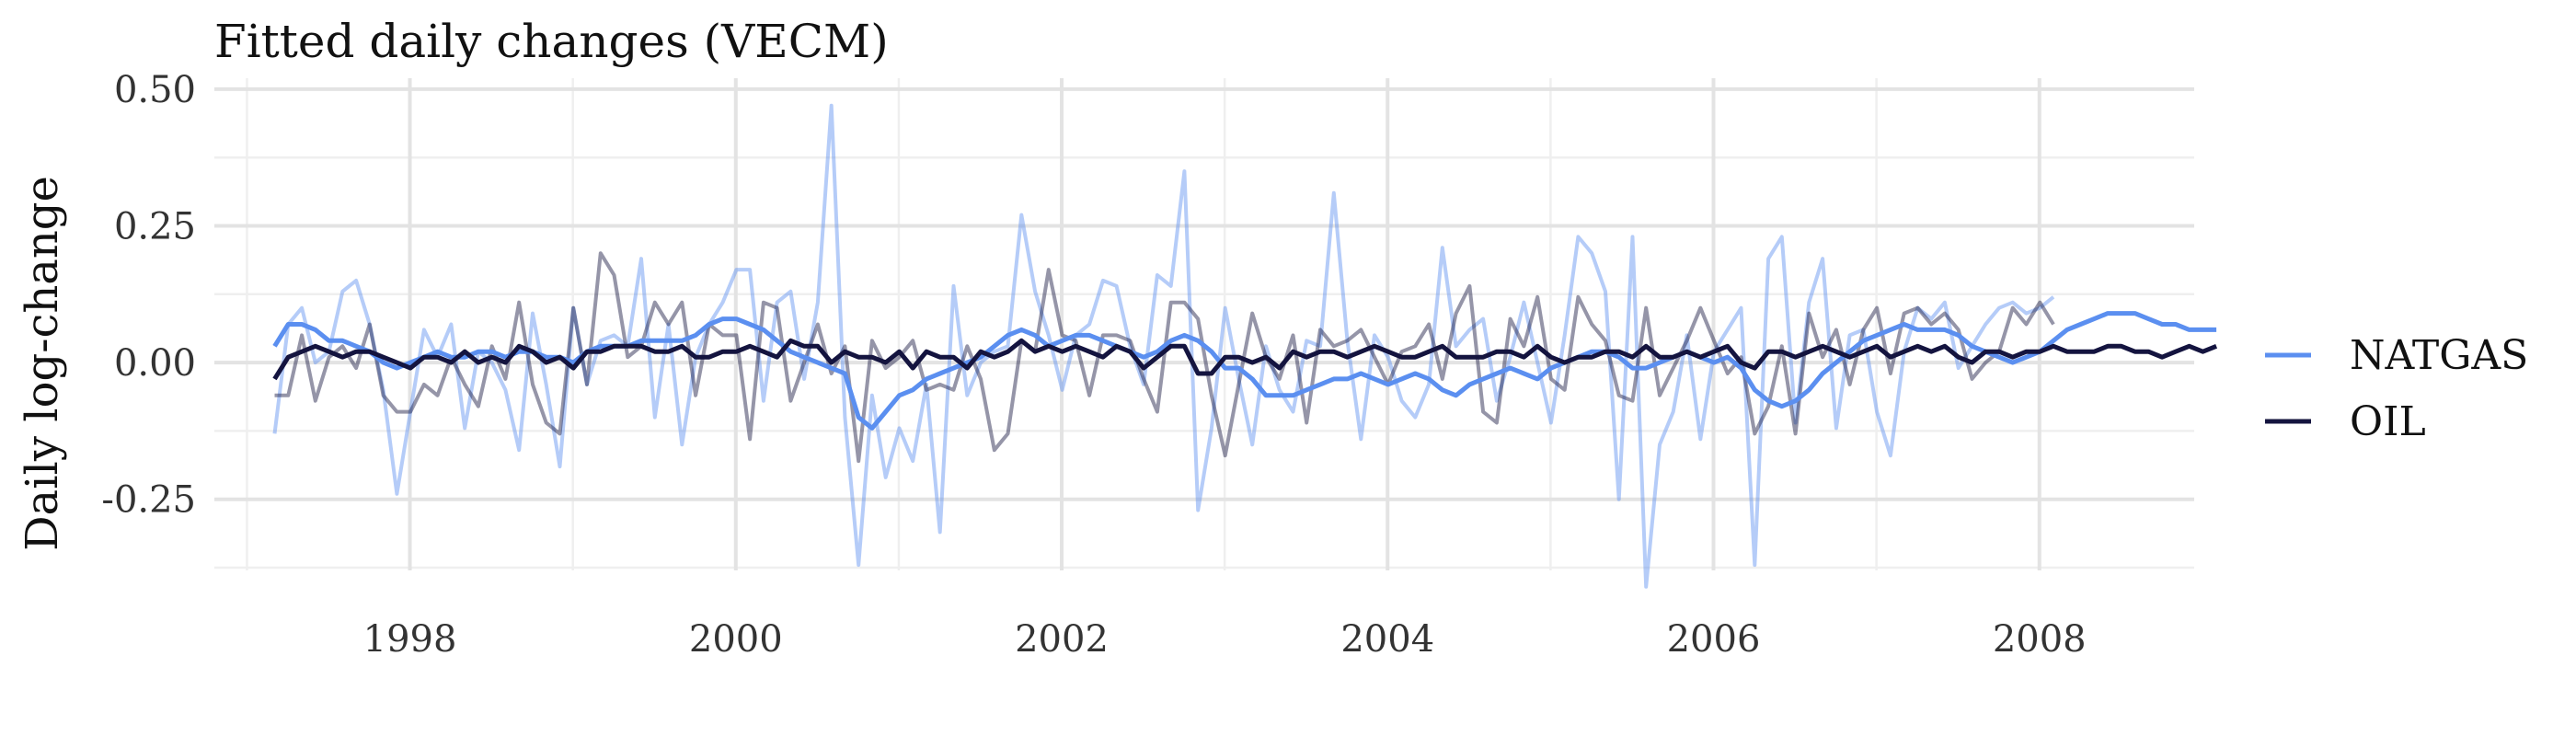 The height and width of the screenshot is (736, 2576). Describe the element at coordinates (2040, 639) in the screenshot. I see `x-tick-label: 2008` at that location.